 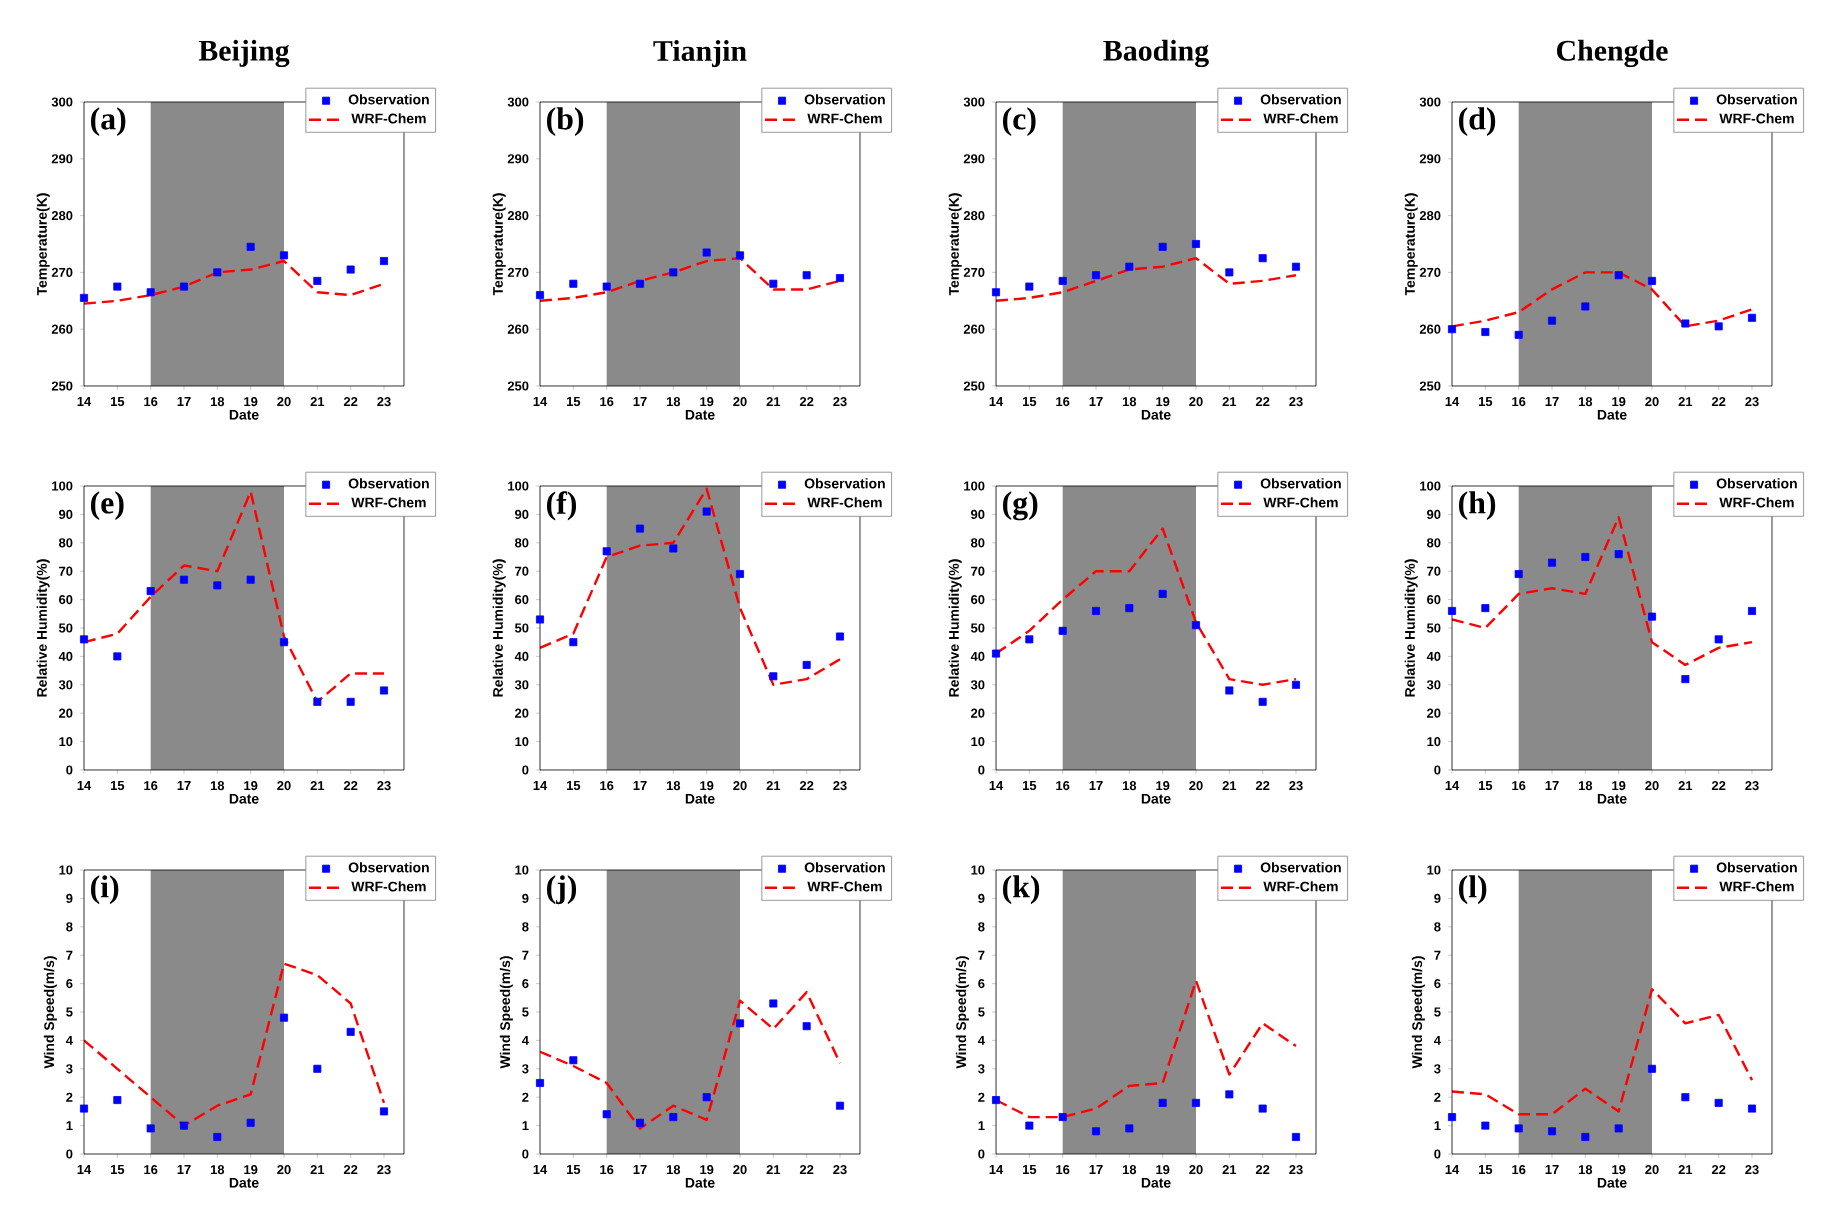 I want to click on annotation: (a), so click(x=108, y=122).